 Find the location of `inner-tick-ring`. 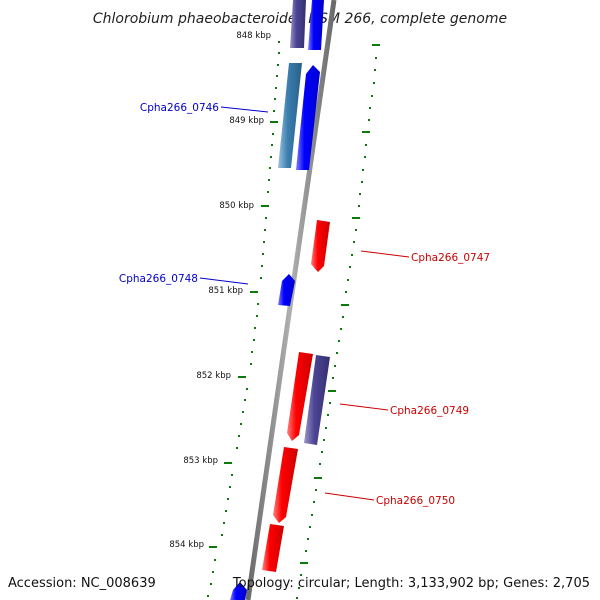

inner-tick-ring is located at coordinates (243, 319).